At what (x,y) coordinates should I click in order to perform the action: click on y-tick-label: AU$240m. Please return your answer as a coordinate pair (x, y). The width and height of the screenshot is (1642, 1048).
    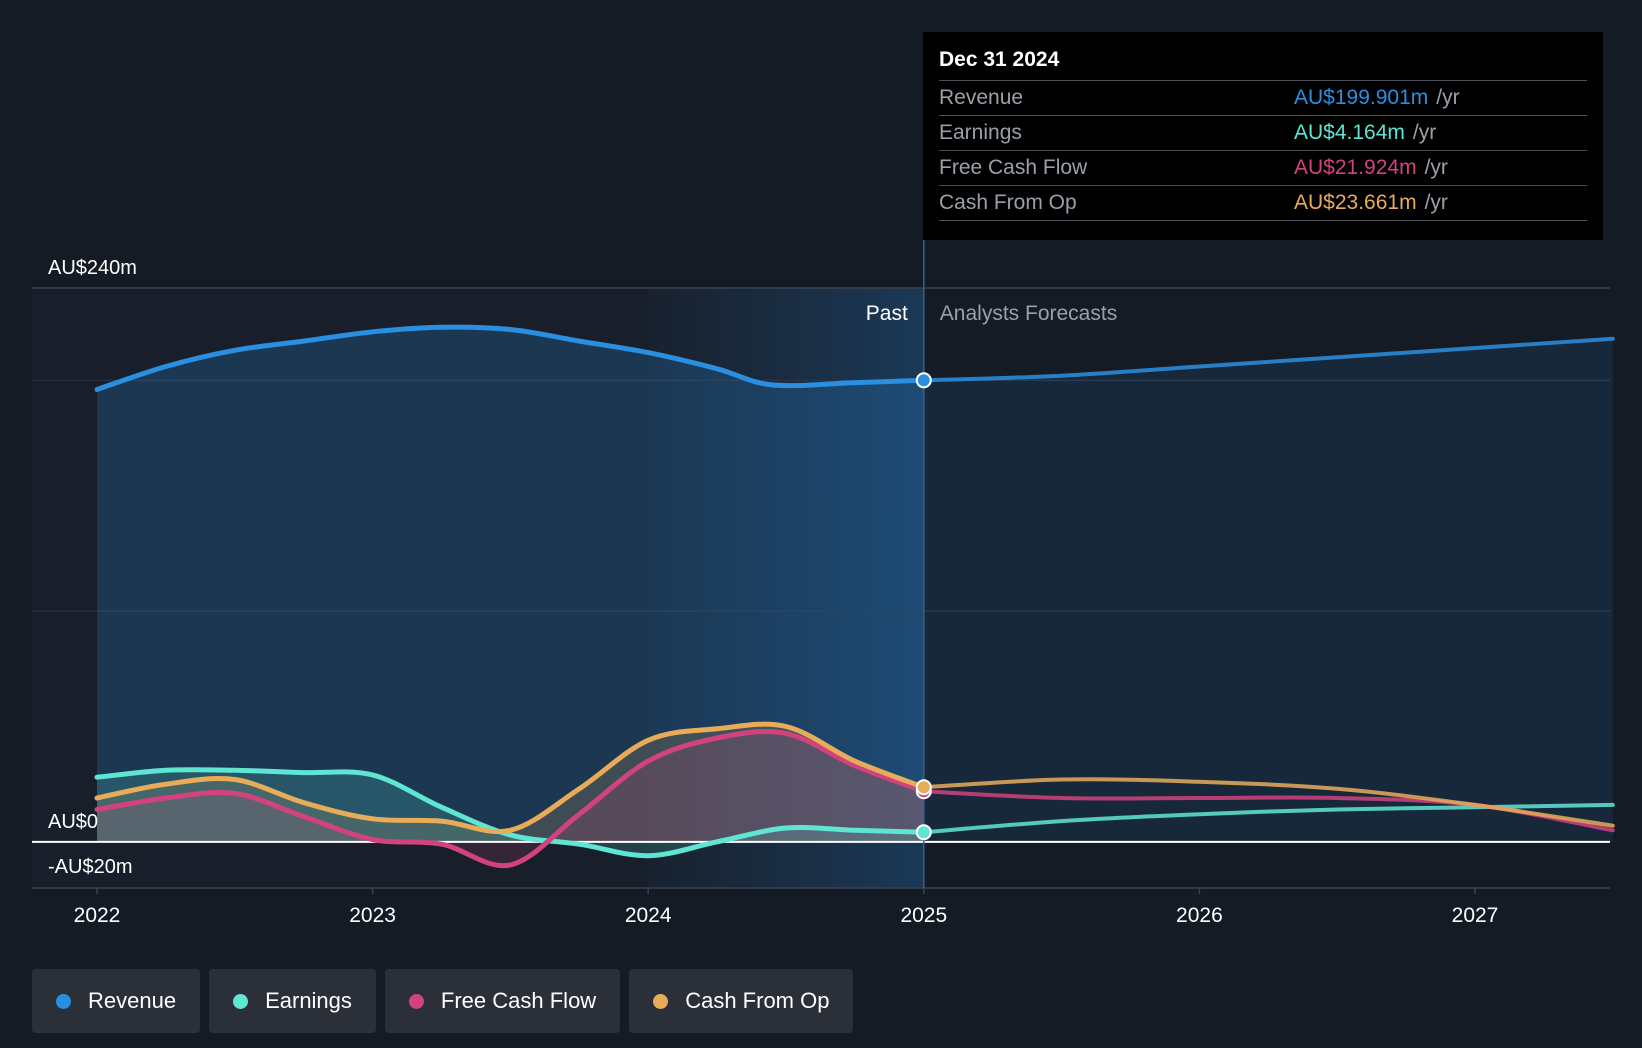
    Looking at the image, I should click on (92, 268).